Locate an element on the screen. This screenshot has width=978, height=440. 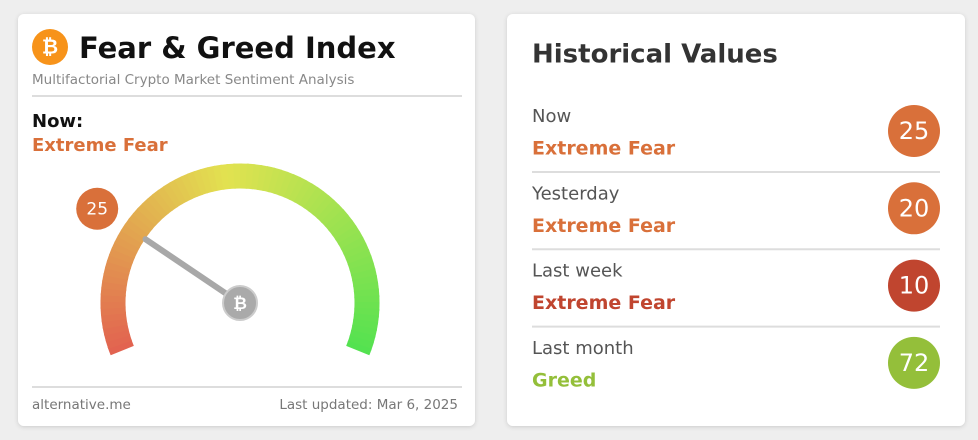
now-classification: Extreme Fear is located at coordinates (100, 145).